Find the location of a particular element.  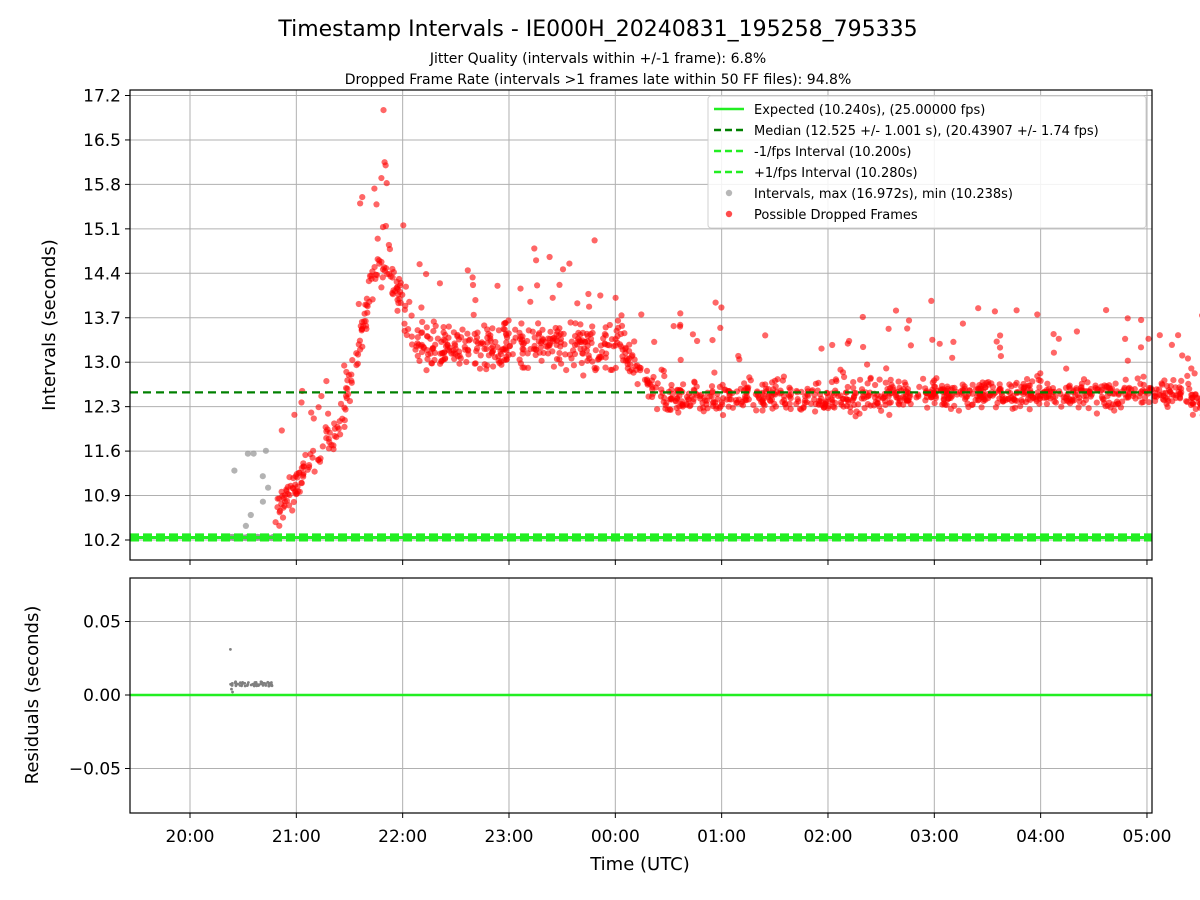

x-tick-label: 20:00 is located at coordinates (190, 837).